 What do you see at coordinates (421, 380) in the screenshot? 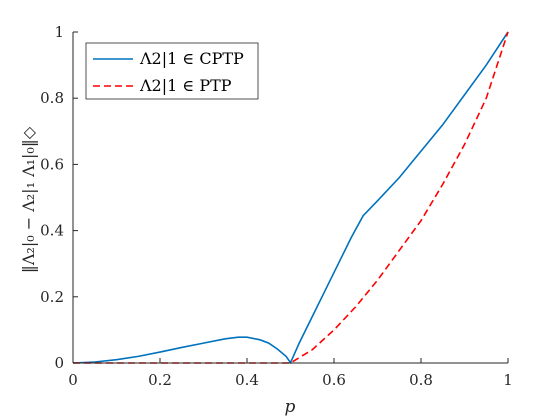
I see `x-tick-label: 0.8` at bounding box center [421, 380].